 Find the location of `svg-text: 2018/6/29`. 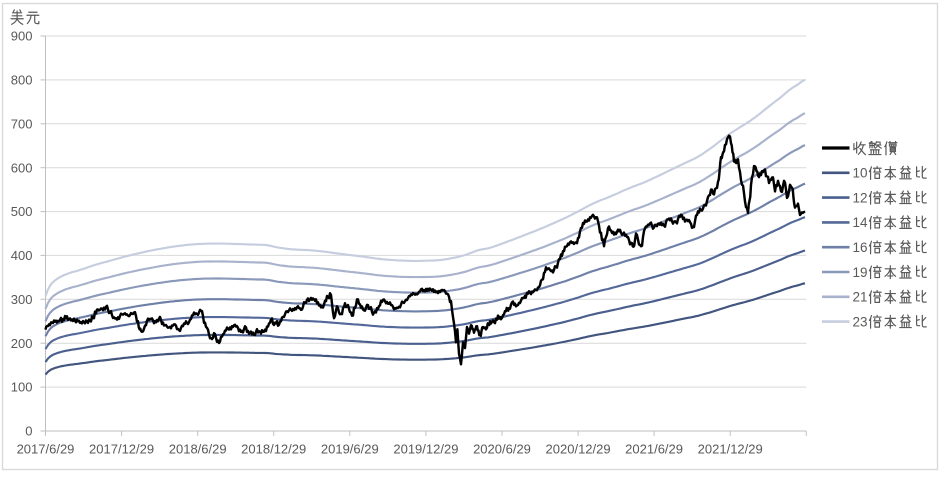

svg-text: 2018/6/29 is located at coordinates (198, 449).